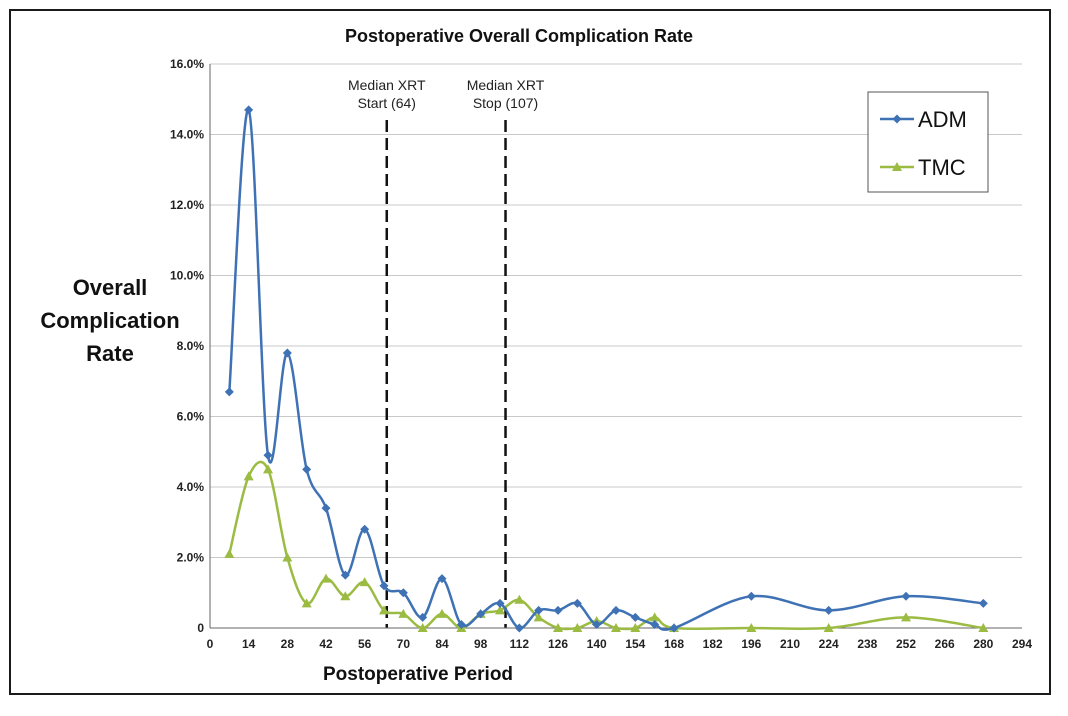  I want to click on x-tick-label: 154, so click(635, 644).